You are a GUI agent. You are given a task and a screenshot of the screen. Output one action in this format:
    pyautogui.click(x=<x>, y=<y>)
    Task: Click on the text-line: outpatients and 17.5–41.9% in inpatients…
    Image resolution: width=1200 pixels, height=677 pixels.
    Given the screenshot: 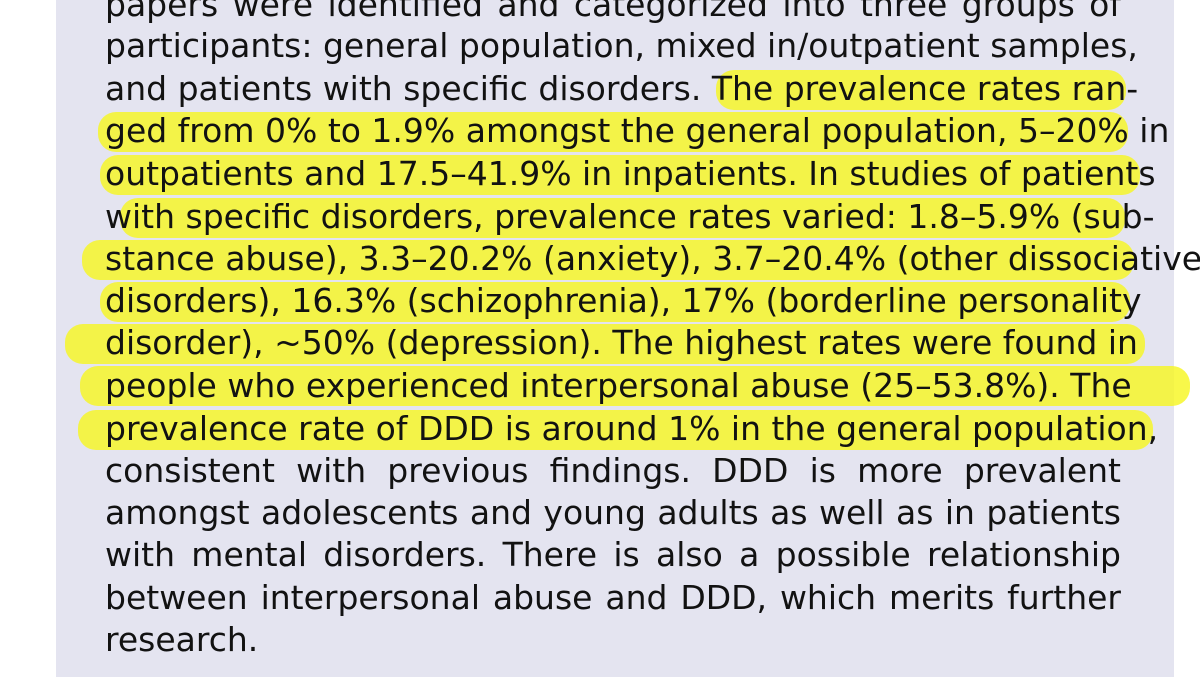 What is the action you would take?
    pyautogui.click(x=630, y=173)
    